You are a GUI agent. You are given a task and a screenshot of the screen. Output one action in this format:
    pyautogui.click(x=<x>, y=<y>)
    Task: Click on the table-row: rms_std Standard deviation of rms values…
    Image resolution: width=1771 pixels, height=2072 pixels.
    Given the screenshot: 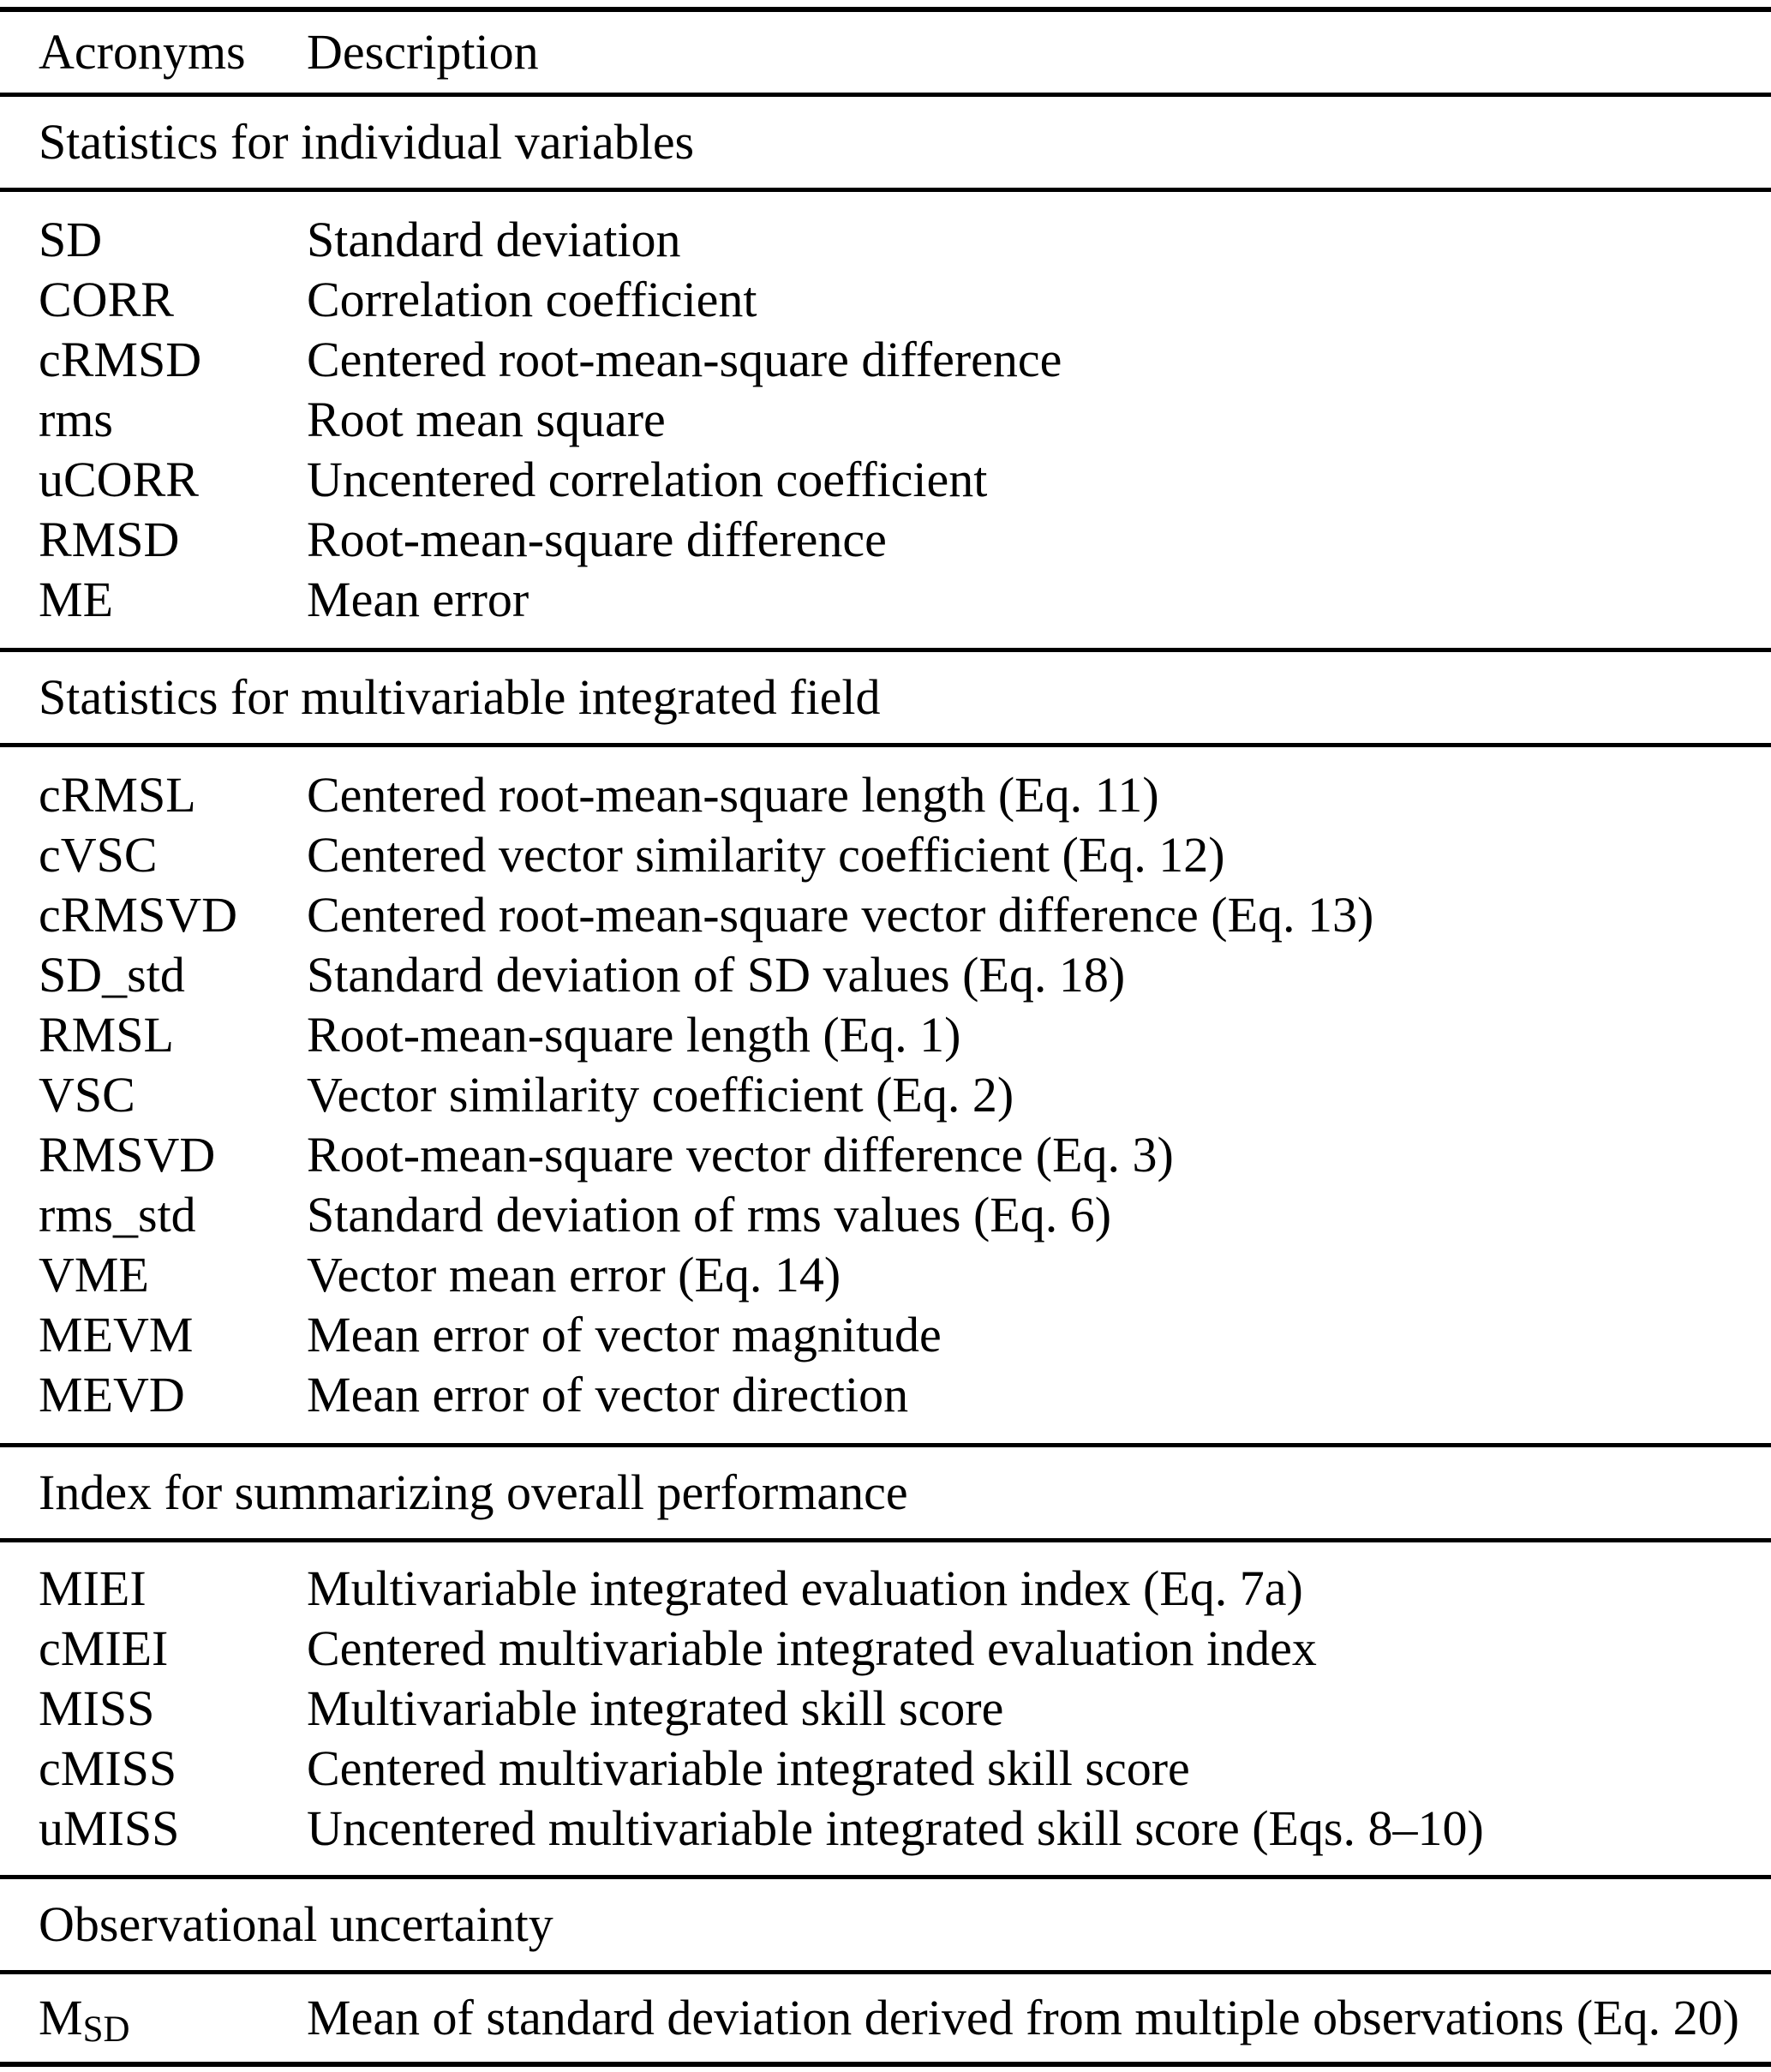 What is the action you would take?
    pyautogui.click(x=885, y=1215)
    